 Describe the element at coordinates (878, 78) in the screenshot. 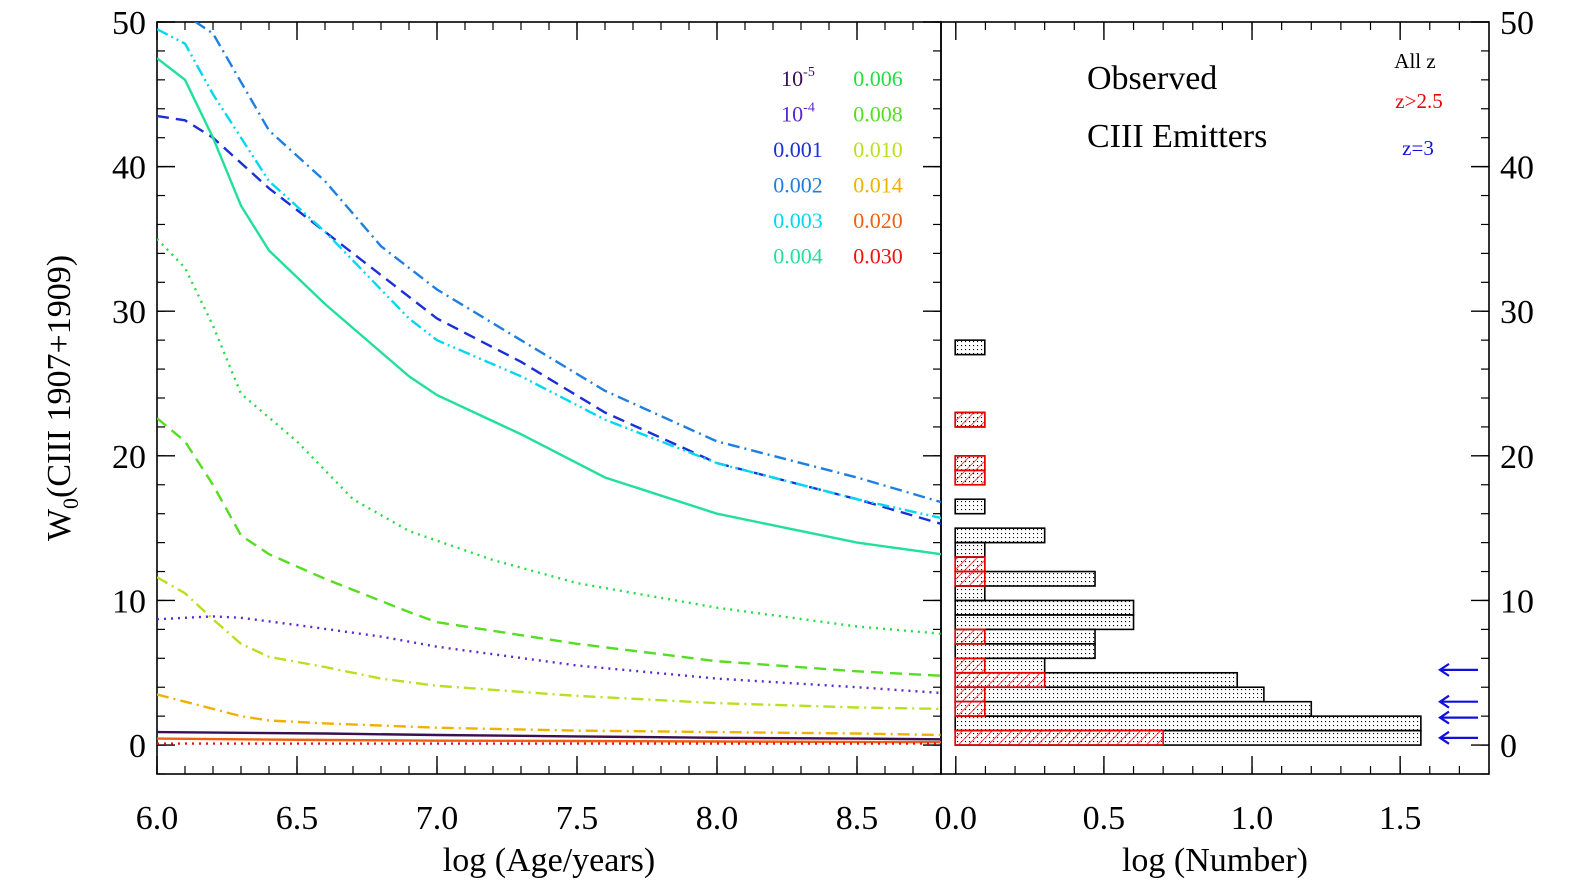

I see `legend-entry-6: 0.006` at that location.